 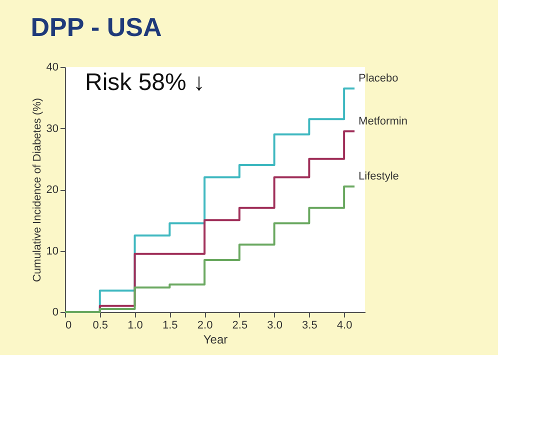 I want to click on x-tick-label: 3.5, so click(x=310, y=326).